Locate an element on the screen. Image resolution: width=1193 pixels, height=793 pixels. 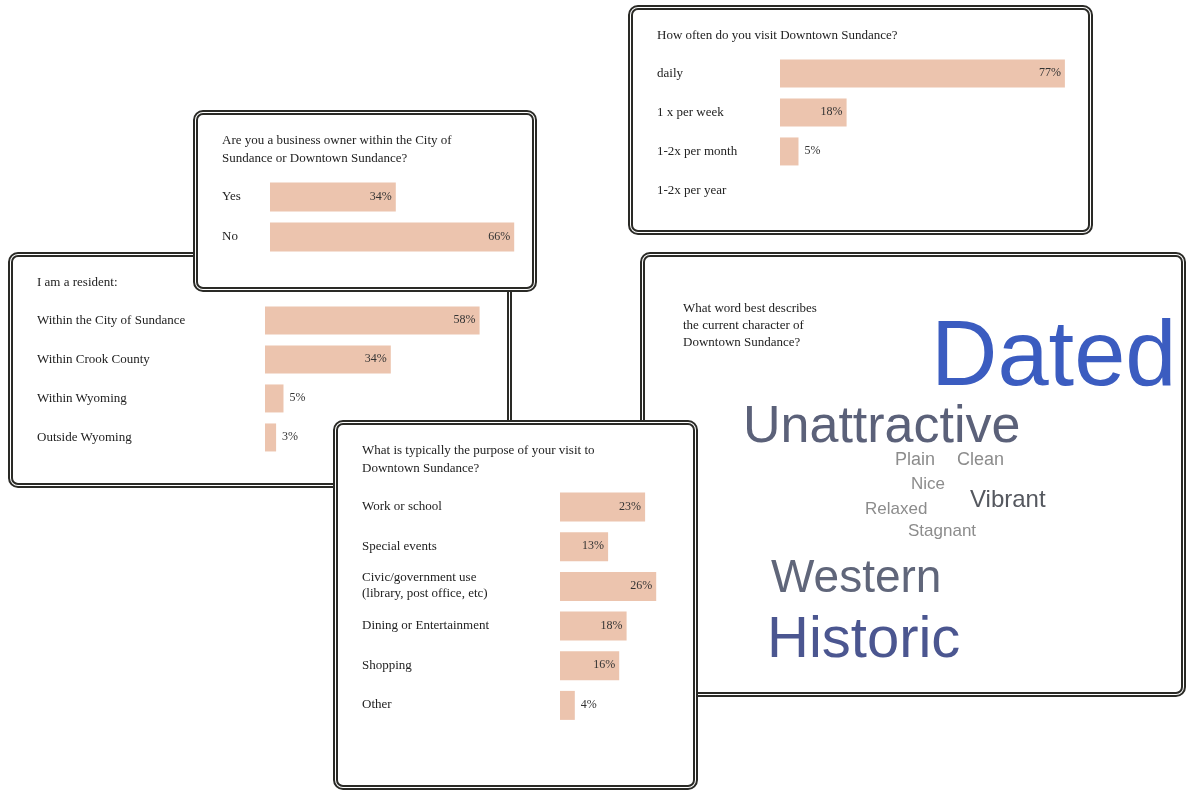
y-tick-label: 1-2x per month is located at coordinates (697, 150).